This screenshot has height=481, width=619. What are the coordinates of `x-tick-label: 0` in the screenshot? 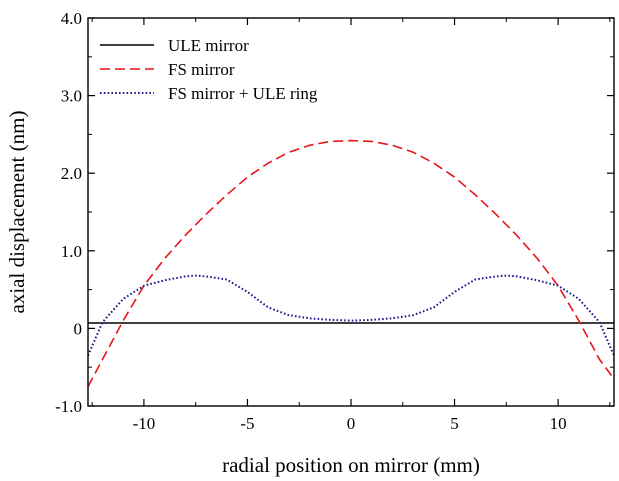 It's located at (351, 423).